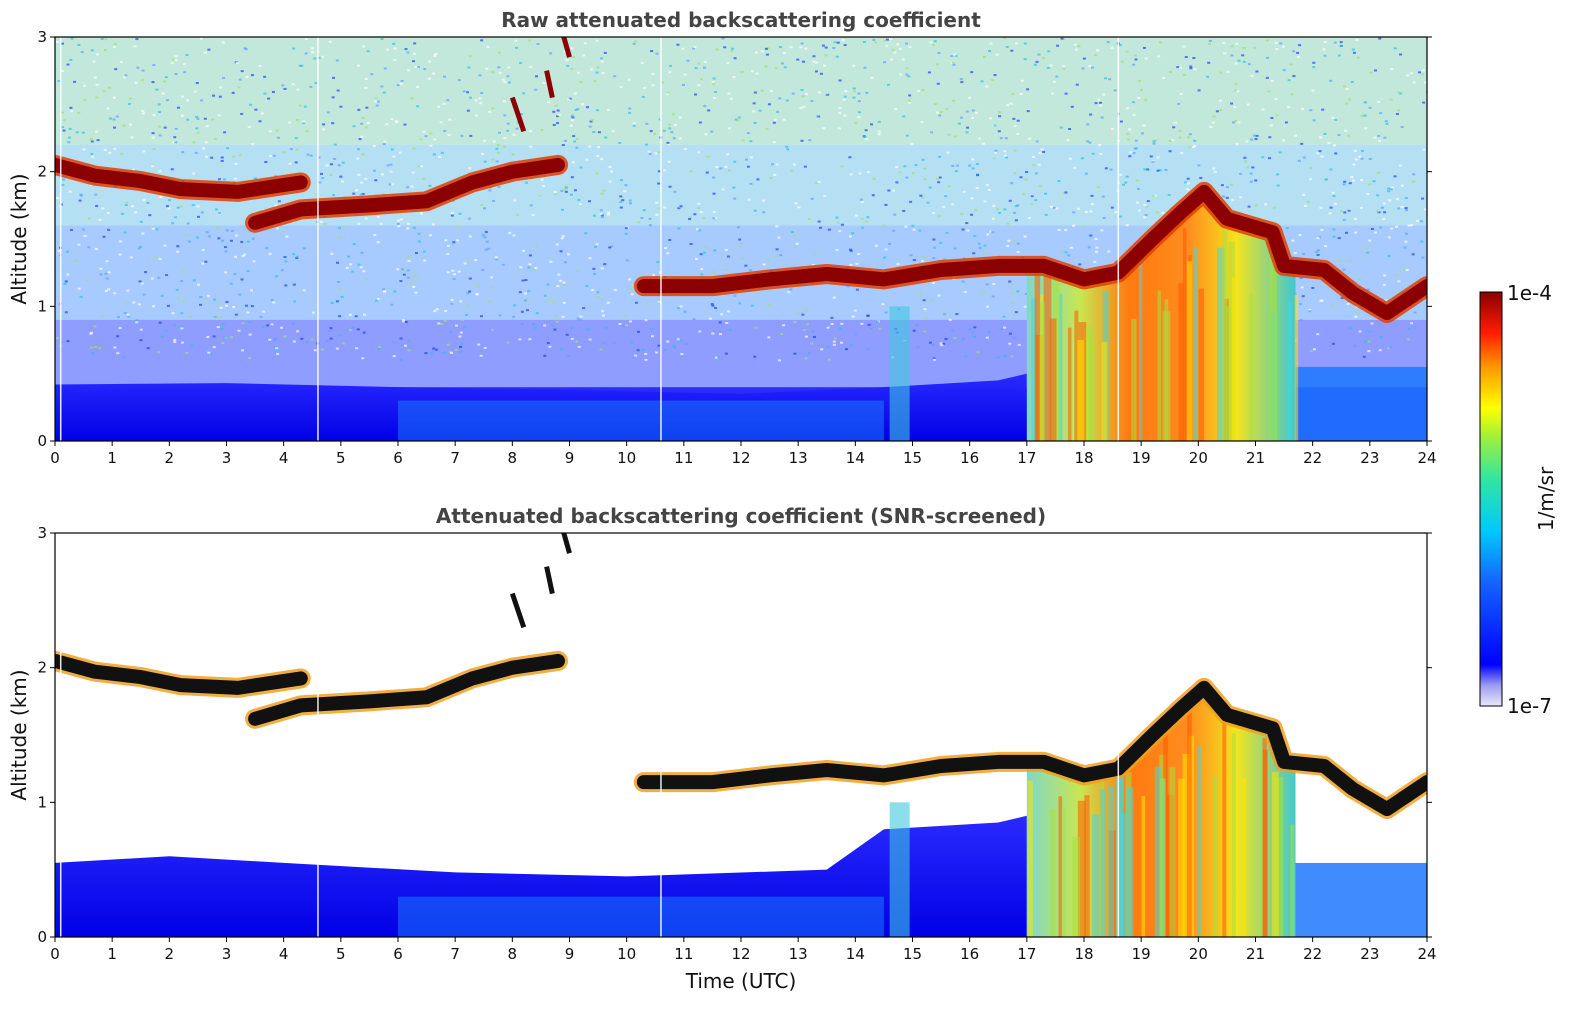 The image size is (1595, 1020). Describe the element at coordinates (541, 876) in the screenshot. I see `boundary-layer-aerosol` at that location.